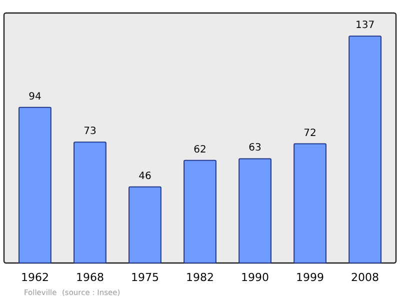 This screenshot has width=400, height=299. What do you see at coordinates (145, 176) in the screenshot?
I see `data-label: 46` at bounding box center [145, 176].